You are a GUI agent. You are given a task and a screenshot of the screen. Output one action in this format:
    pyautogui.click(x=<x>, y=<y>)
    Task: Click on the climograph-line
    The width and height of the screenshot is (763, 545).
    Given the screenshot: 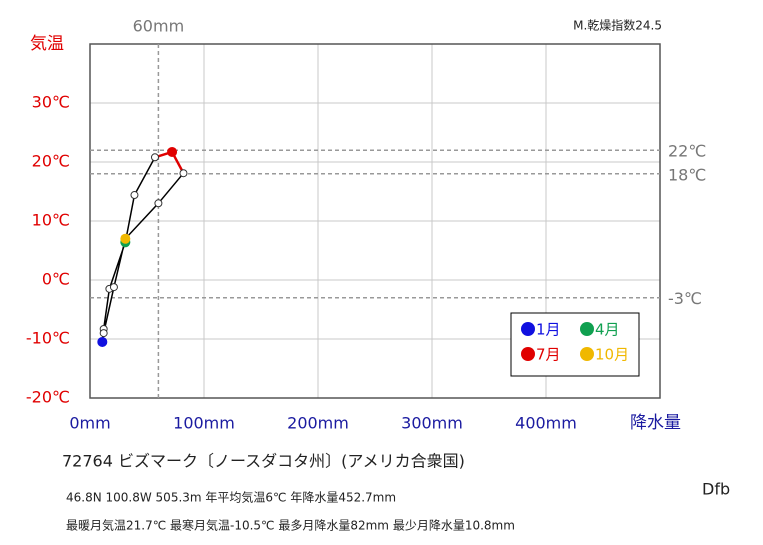 What is the action you would take?
    pyautogui.click(x=143, y=247)
    